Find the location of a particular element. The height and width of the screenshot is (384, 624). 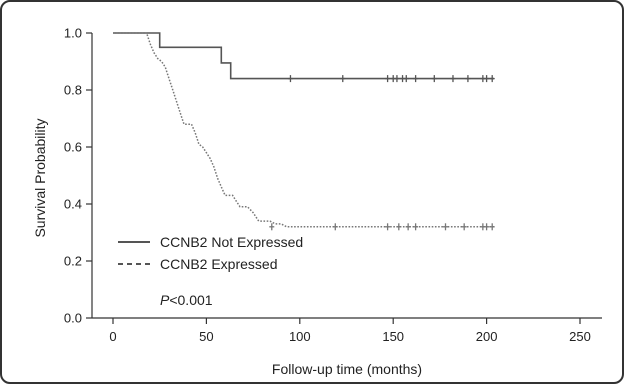

x-tick-label: 0 is located at coordinates (112, 336).